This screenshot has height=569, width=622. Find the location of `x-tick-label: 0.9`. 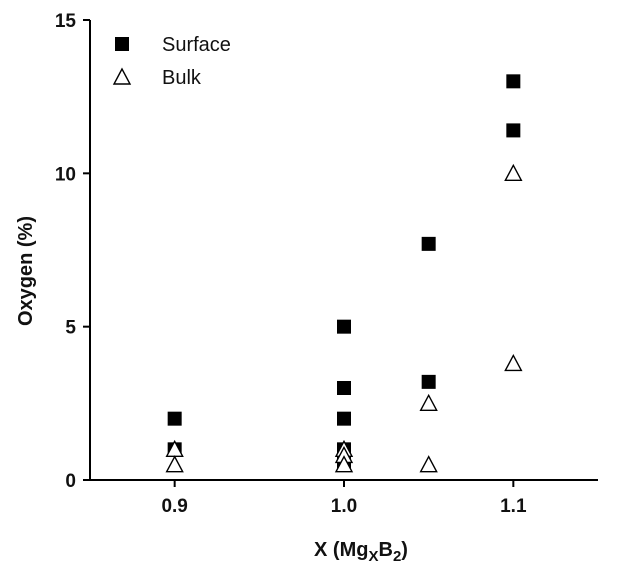

x-tick-label: 0.9 is located at coordinates (174, 506).